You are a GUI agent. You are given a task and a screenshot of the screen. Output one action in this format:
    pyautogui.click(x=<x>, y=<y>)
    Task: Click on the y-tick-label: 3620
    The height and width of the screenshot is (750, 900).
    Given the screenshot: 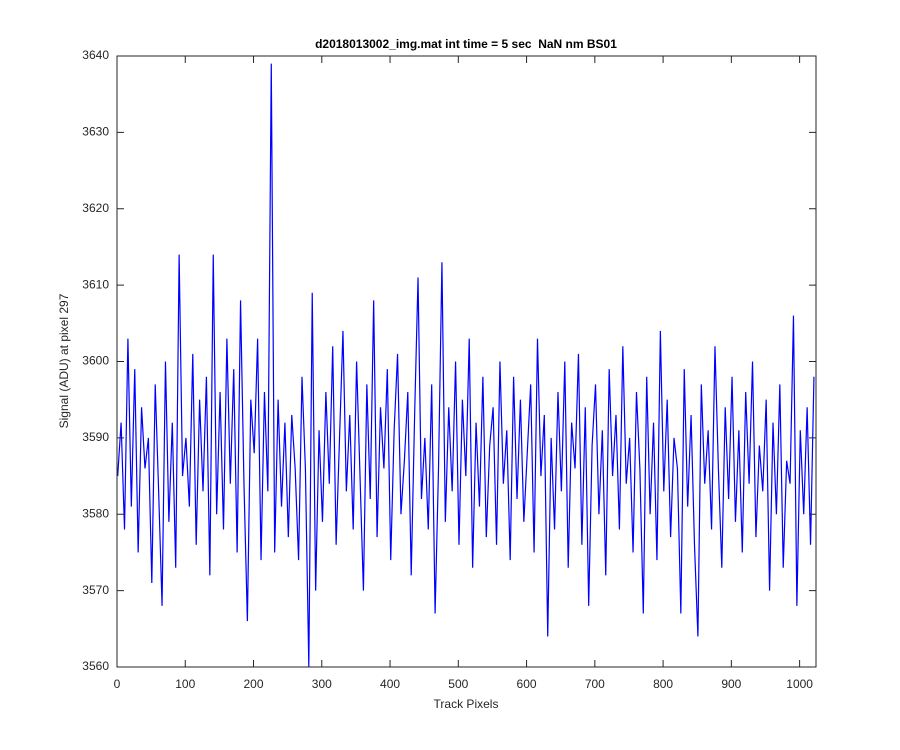 What is the action you would take?
    pyautogui.click(x=95, y=208)
    